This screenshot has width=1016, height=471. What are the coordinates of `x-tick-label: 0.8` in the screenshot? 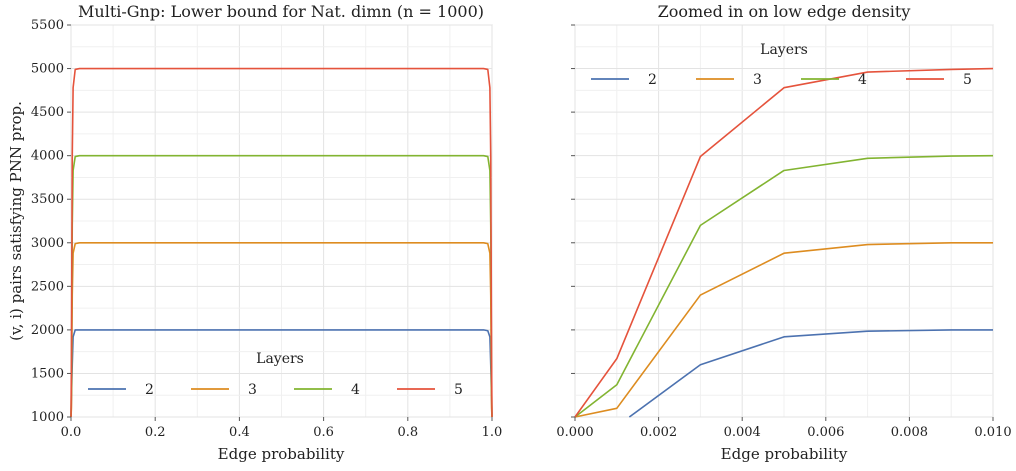 It's located at (407, 432).